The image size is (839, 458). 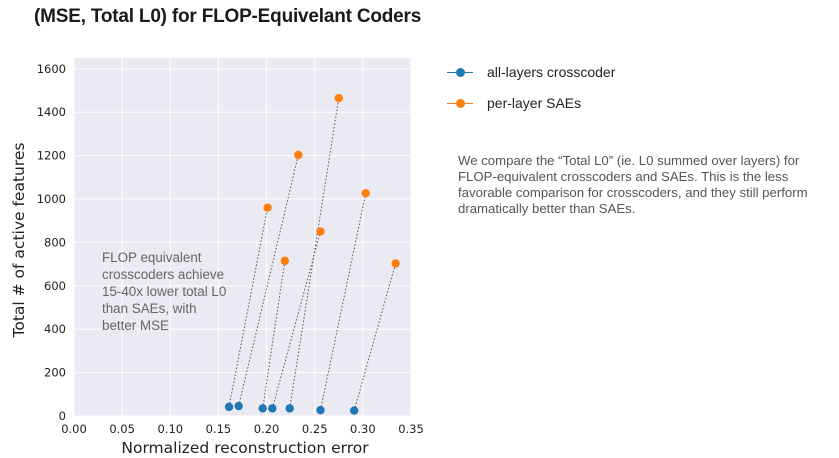 What do you see at coordinates (55, 329) in the screenshot?
I see `y-tick-label: 400` at bounding box center [55, 329].